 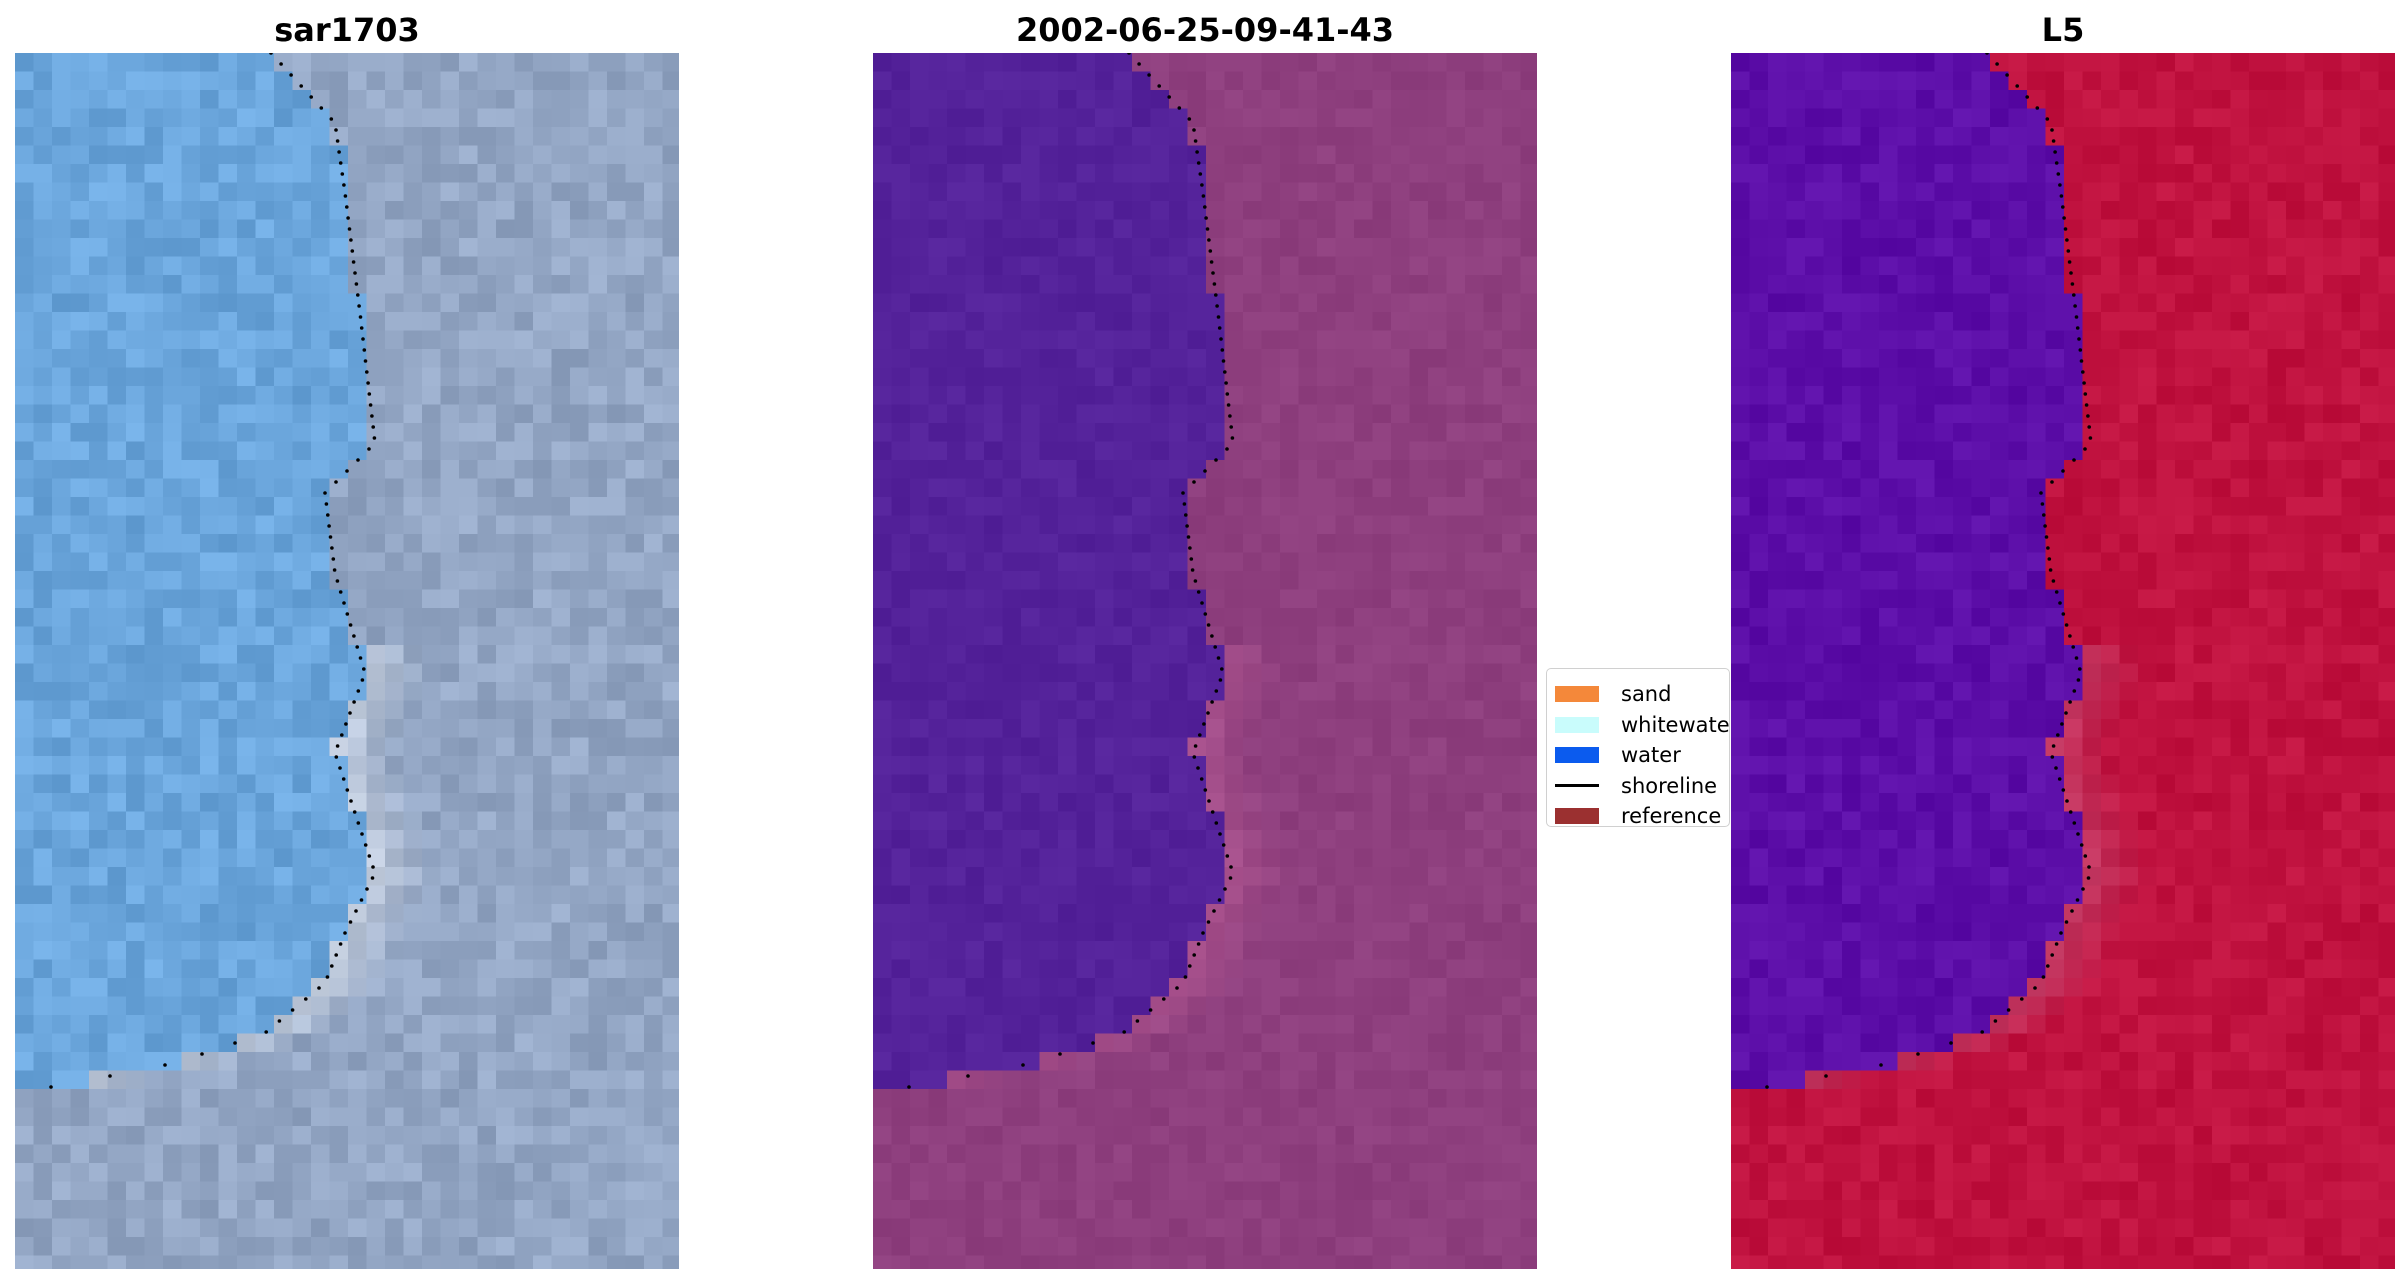 I want to click on legend-swatch-reference-shoreline, so click(x=1577, y=816).